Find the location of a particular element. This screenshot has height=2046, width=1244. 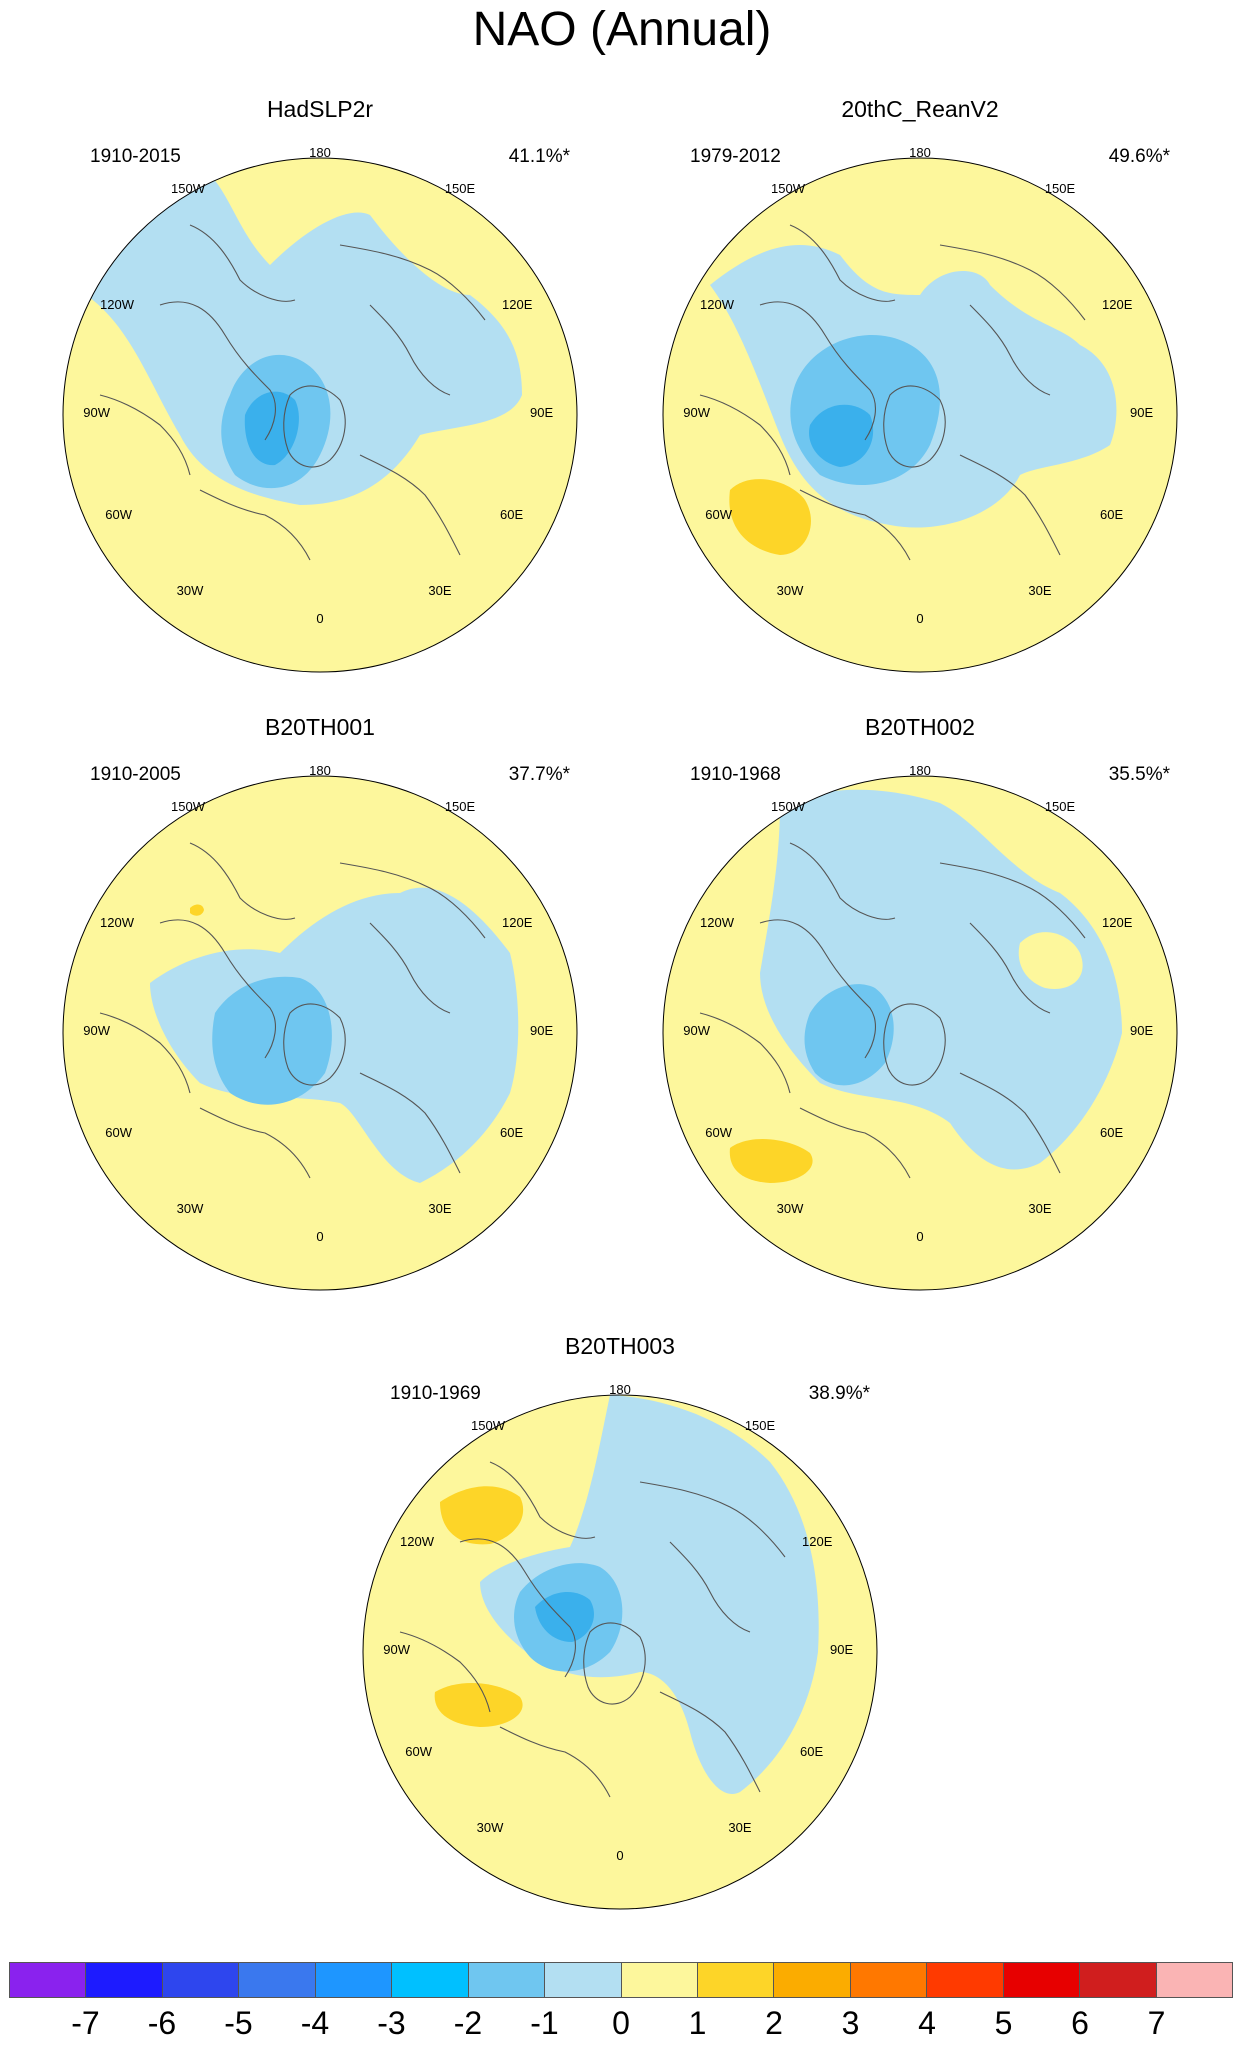

panel-variance: 35.5%* is located at coordinates (1139, 774).